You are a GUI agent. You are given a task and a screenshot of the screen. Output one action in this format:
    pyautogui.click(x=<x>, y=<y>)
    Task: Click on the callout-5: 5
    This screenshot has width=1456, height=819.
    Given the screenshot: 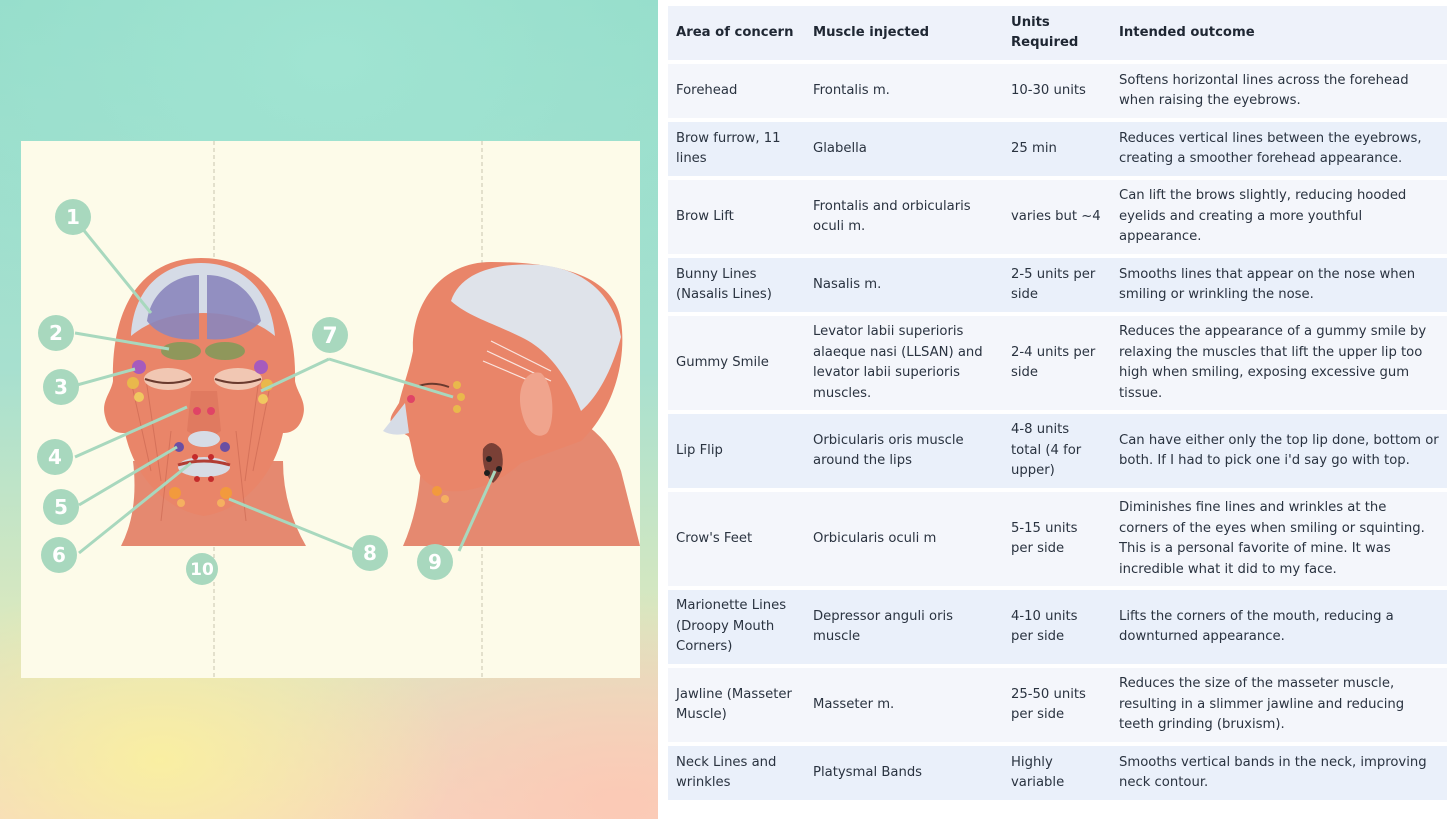 What is the action you would take?
    pyautogui.click(x=61, y=507)
    